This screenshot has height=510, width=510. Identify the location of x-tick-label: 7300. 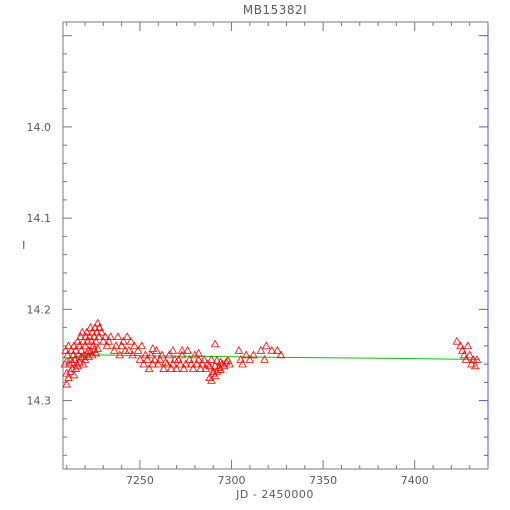
(232, 480).